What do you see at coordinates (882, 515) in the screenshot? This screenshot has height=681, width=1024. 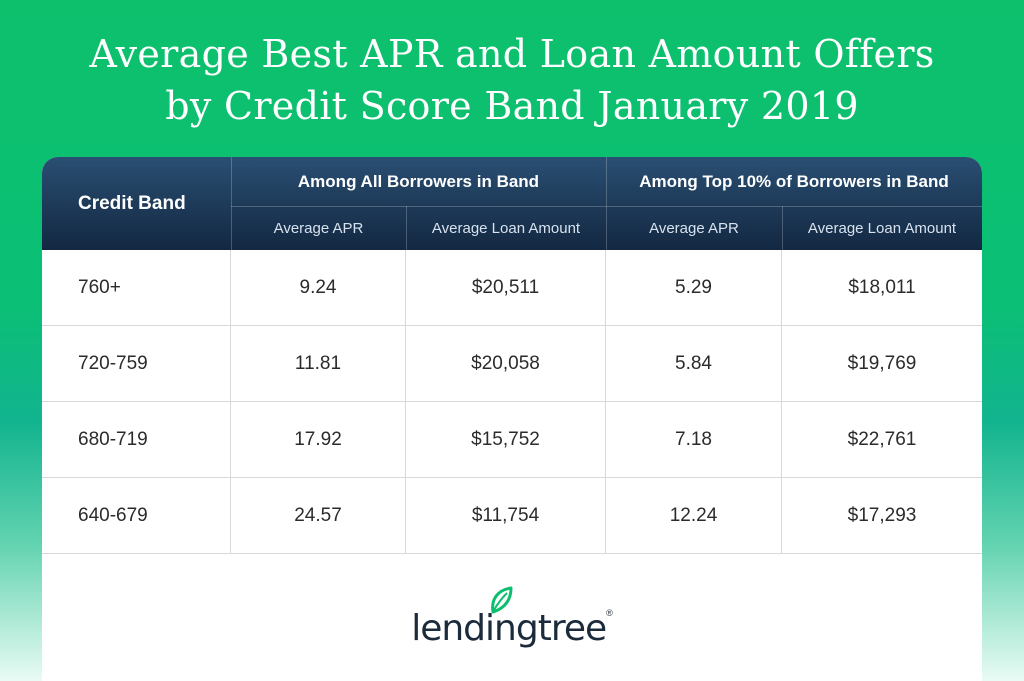 I see `cell-top-loan: $17,293` at bounding box center [882, 515].